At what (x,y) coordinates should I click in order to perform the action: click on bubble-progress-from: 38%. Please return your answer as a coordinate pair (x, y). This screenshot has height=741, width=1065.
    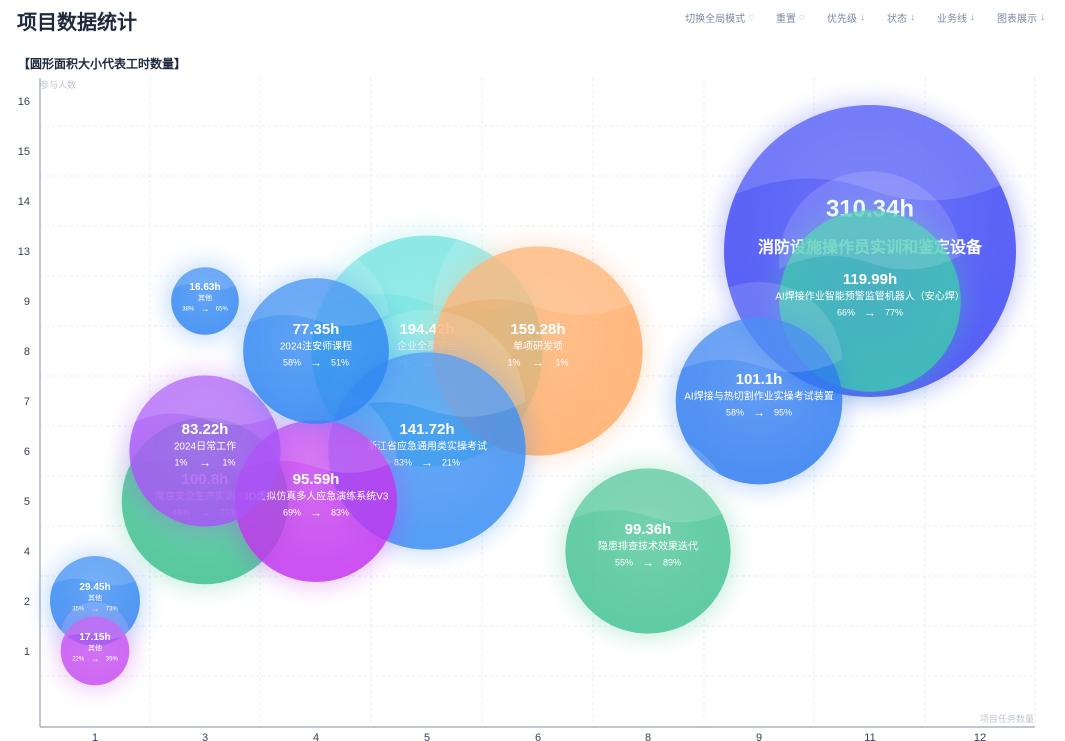
    Looking at the image, I should click on (188, 310).